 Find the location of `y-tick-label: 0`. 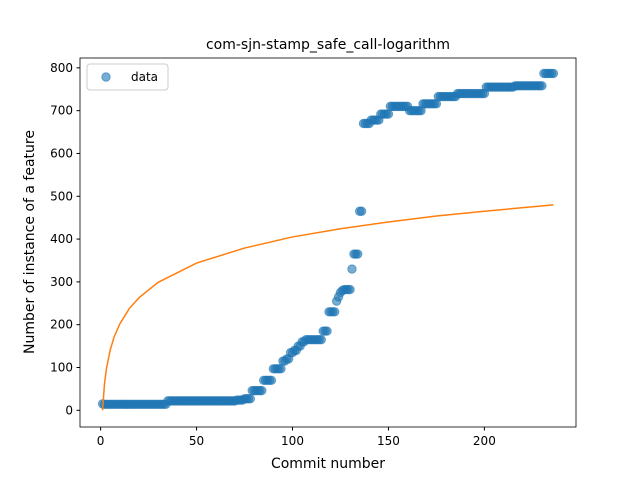

y-tick-label: 0 is located at coordinates (69, 410).